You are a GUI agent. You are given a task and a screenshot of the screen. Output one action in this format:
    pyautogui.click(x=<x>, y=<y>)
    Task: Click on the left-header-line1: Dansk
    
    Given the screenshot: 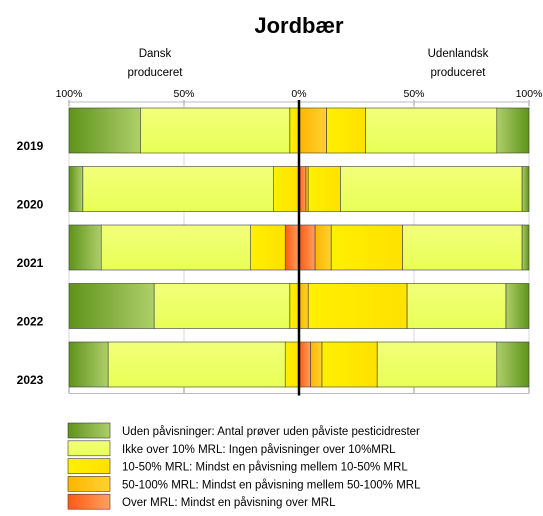 What is the action you would take?
    pyautogui.click(x=155, y=54)
    